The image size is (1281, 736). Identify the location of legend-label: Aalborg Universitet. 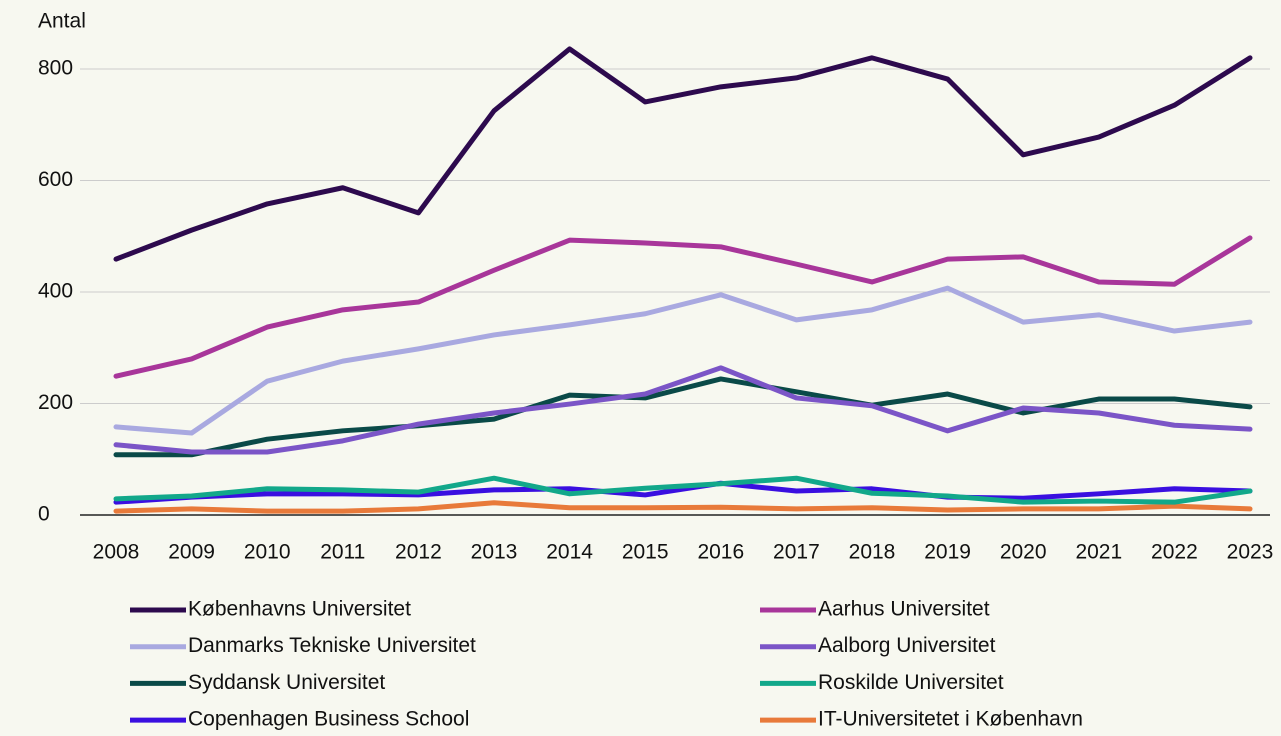
(907, 645).